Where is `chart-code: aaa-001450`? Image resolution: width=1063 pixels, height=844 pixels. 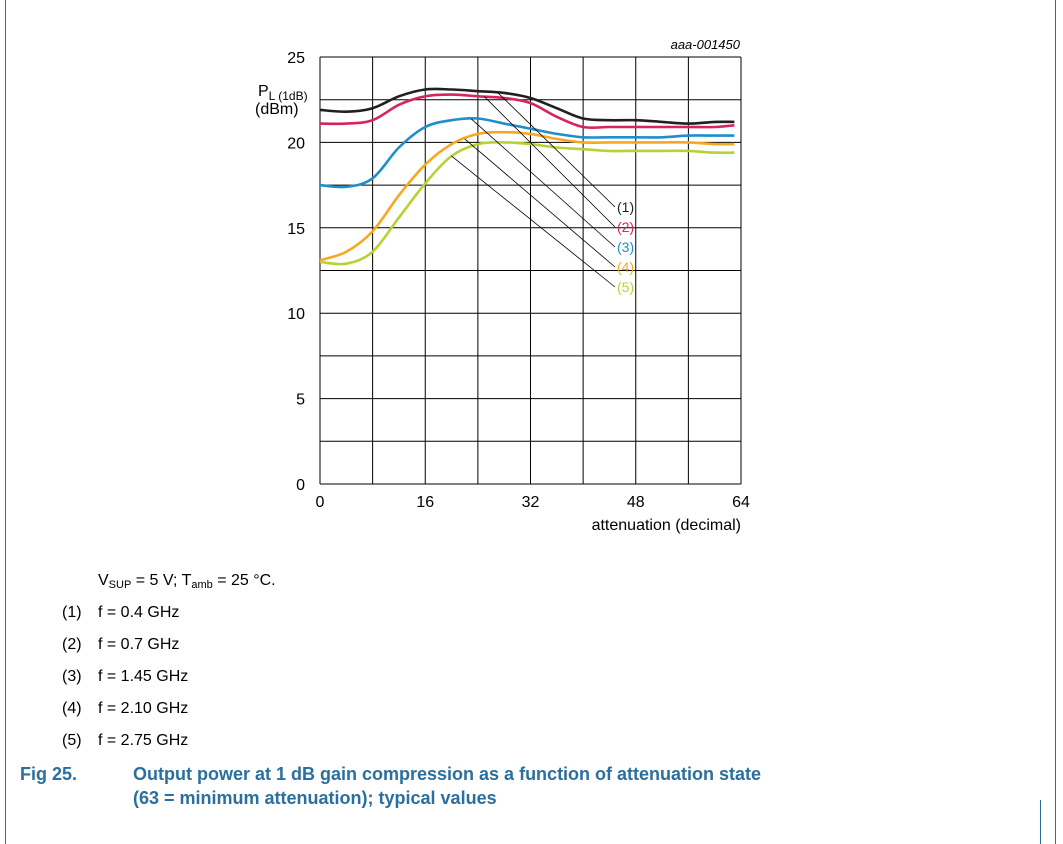 chart-code: aaa-001450 is located at coordinates (706, 44).